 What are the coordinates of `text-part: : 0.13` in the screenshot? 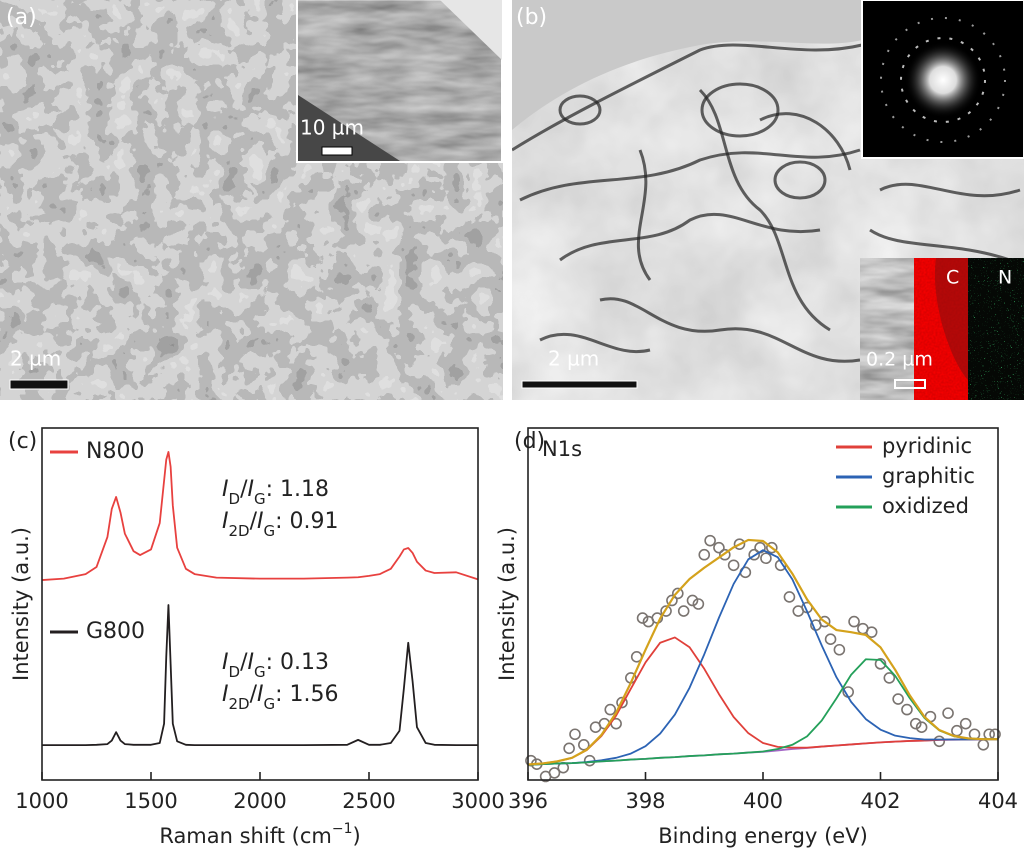 It's located at (297, 662).